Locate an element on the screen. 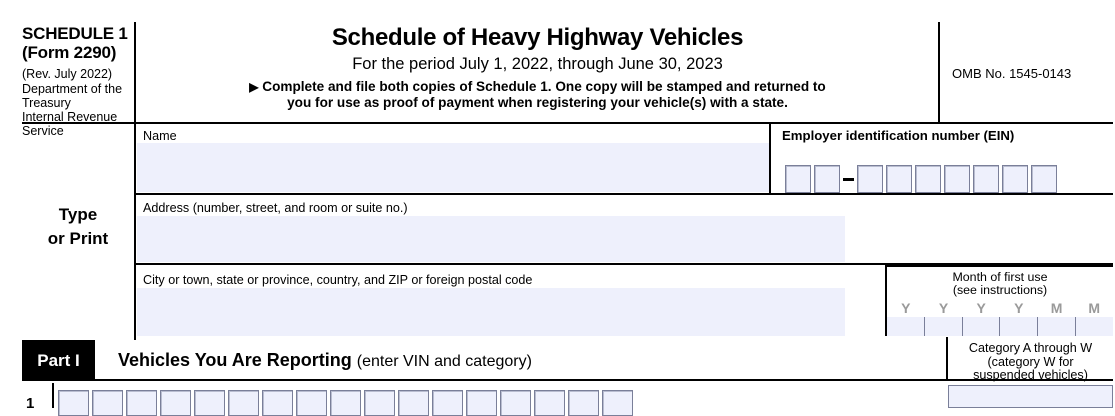  page-title: Schedule of Heavy Highway Vehicles is located at coordinates (537, 37).